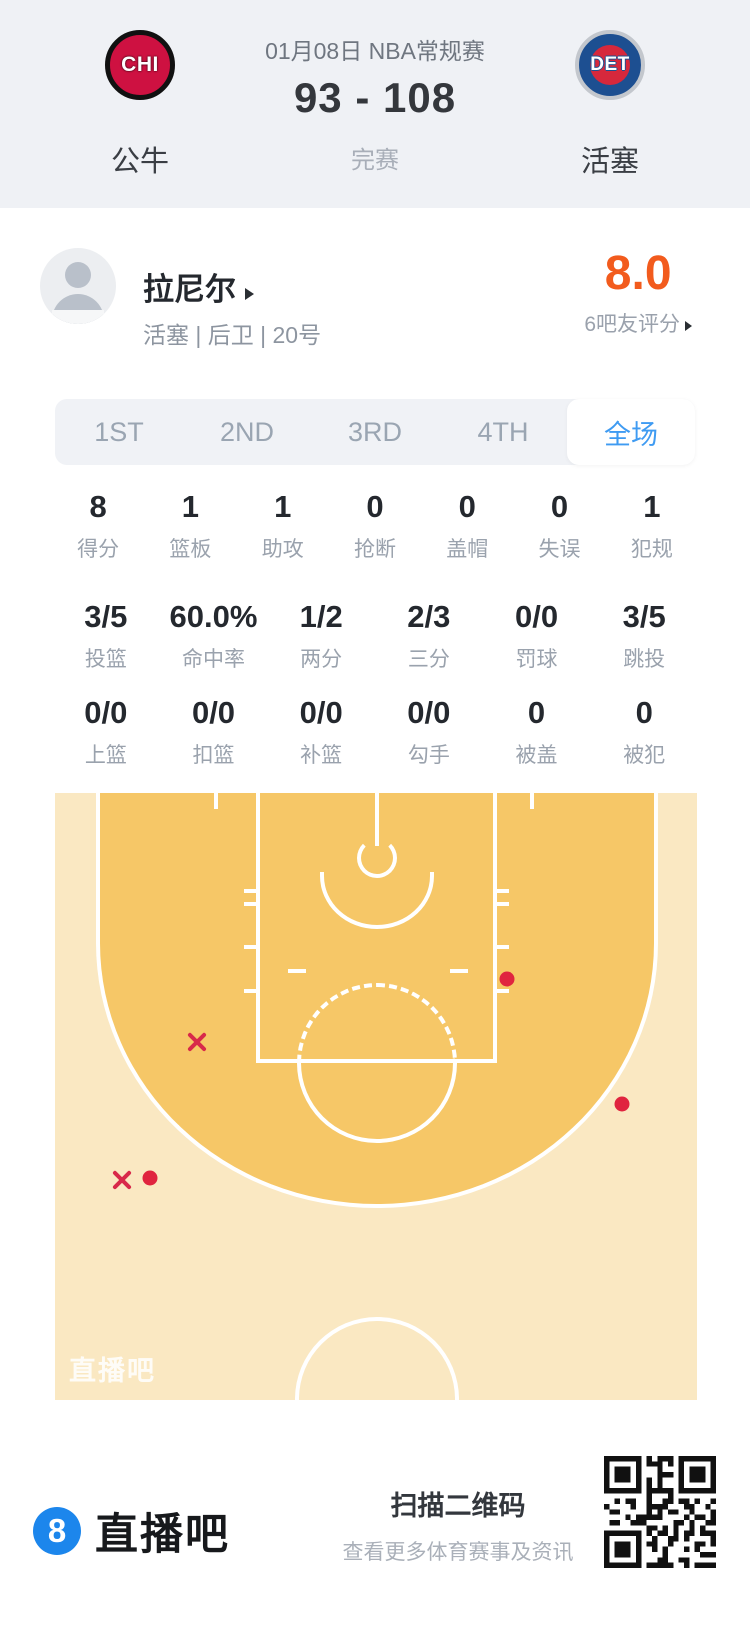 Image resolution: width=750 pixels, height=1629 pixels. I want to click on player-name: 拉尼尔, so click(198, 286).